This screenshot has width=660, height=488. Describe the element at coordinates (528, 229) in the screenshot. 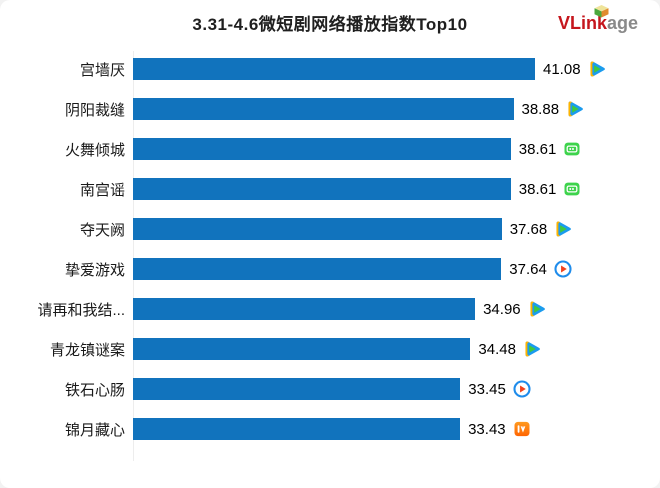

I see `bar-value-label: 37.68` at that location.